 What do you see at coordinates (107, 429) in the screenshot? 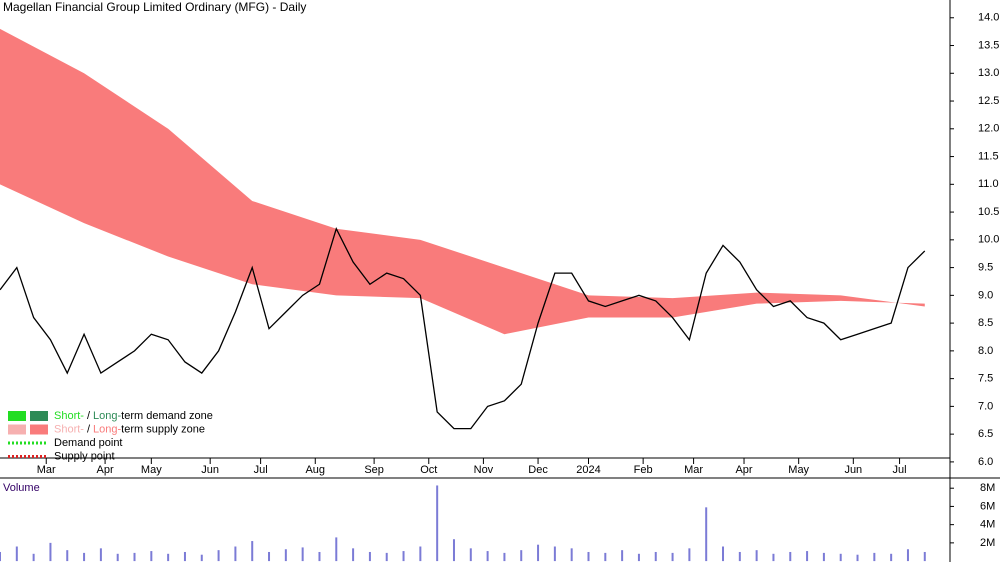
I see `legend-part: Long-` at bounding box center [107, 429].